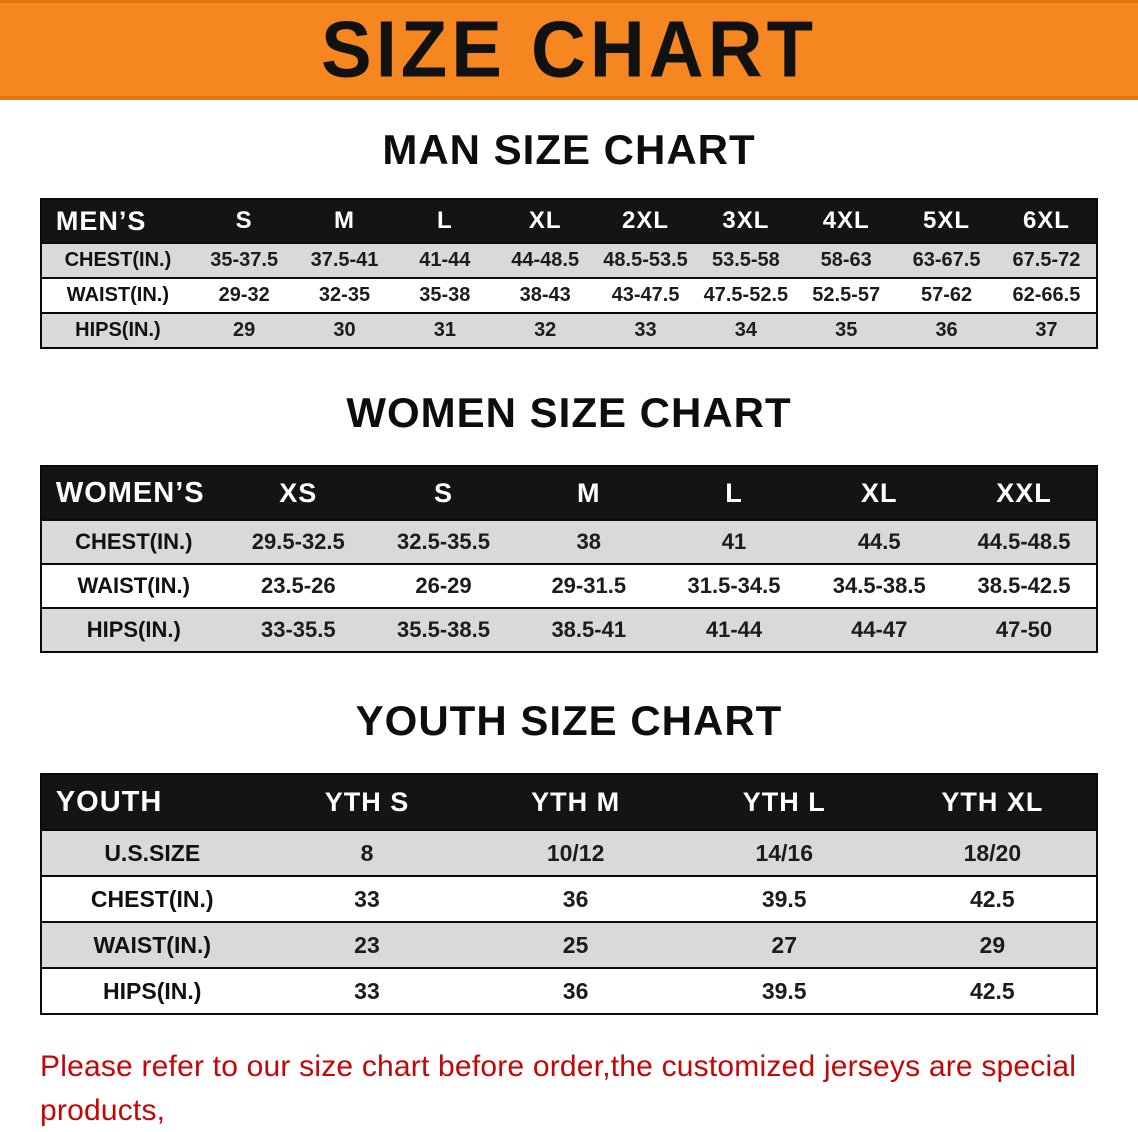 The width and height of the screenshot is (1138, 1132). I want to click on value-cell: 38, so click(588, 541).